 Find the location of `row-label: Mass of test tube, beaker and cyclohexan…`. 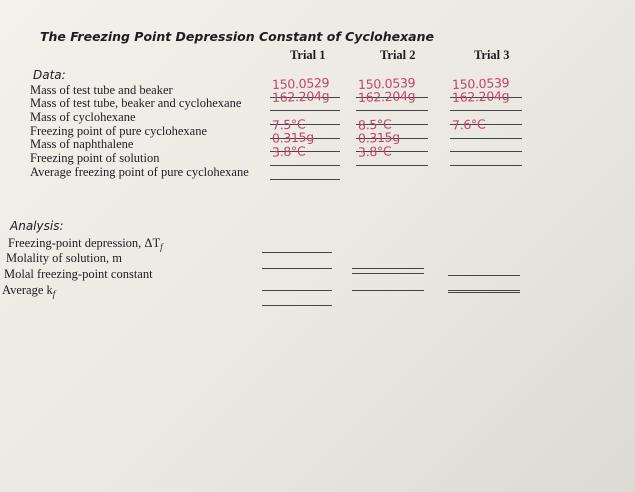

row-label: Mass of test tube, beaker and cyclohexan… is located at coordinates (136, 103).